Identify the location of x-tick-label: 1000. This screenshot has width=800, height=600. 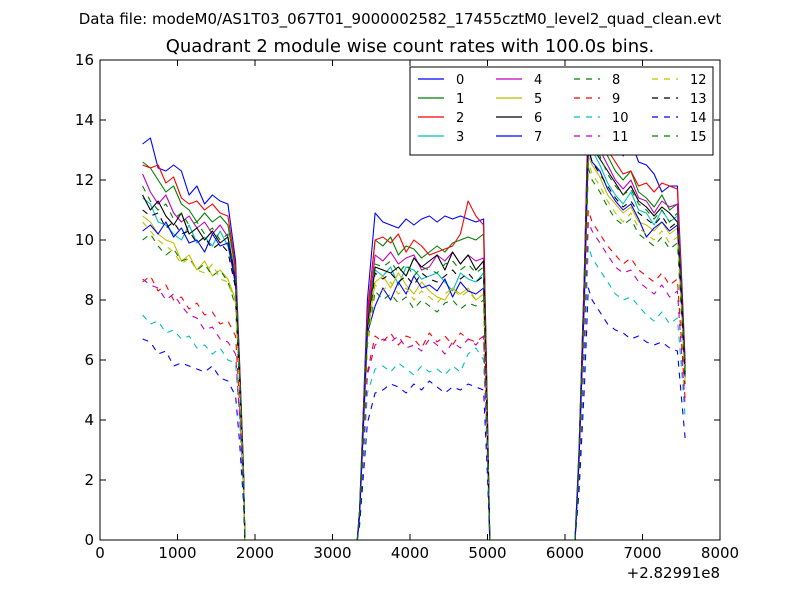
(177, 553).